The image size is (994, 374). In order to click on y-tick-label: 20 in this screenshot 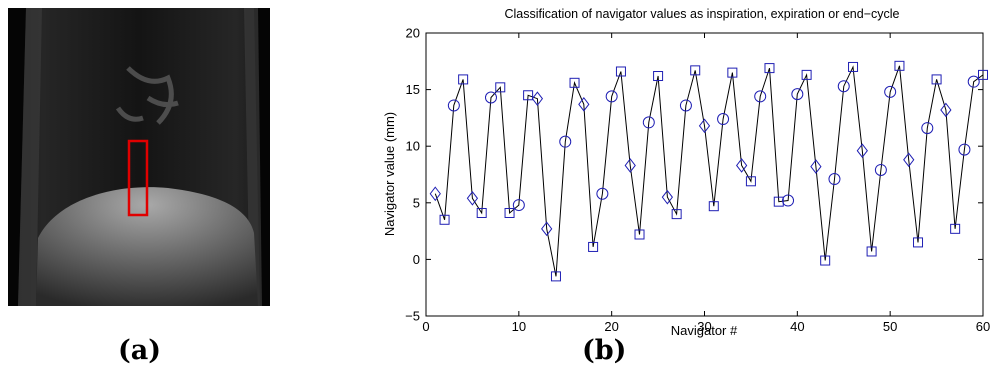, I will do `click(413, 33)`.